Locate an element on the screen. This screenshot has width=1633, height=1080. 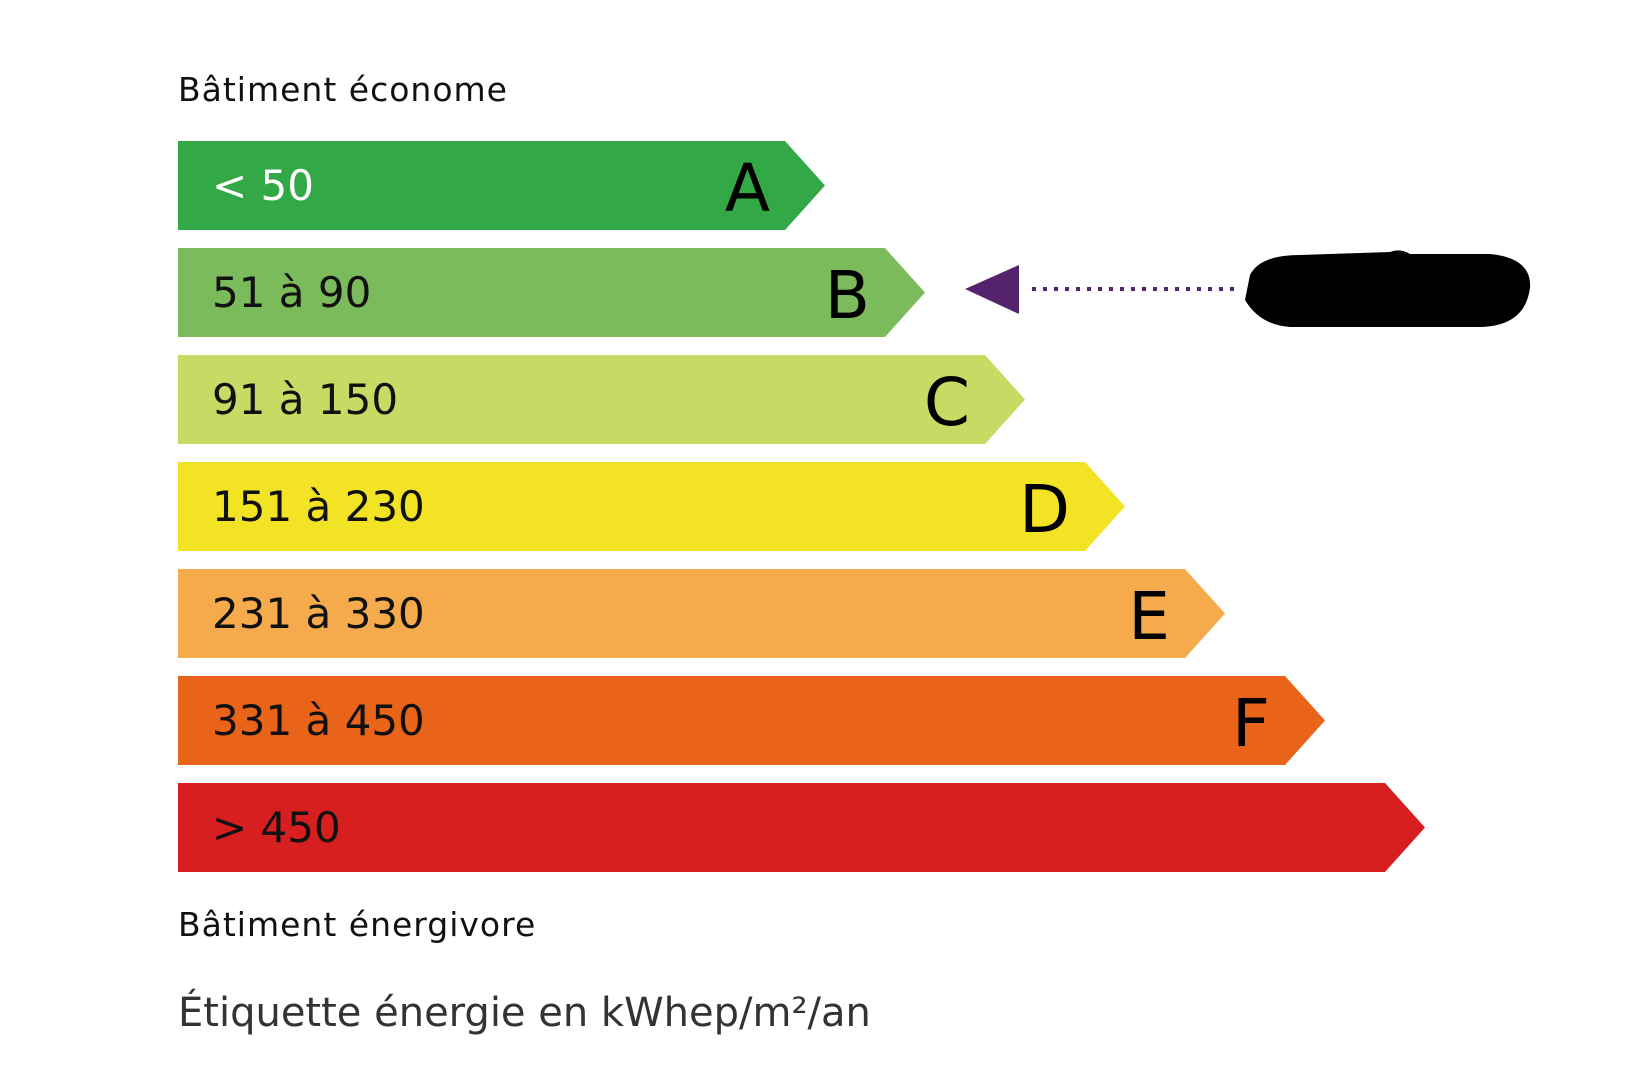
indicator-arrow is located at coordinates (1248, 288).